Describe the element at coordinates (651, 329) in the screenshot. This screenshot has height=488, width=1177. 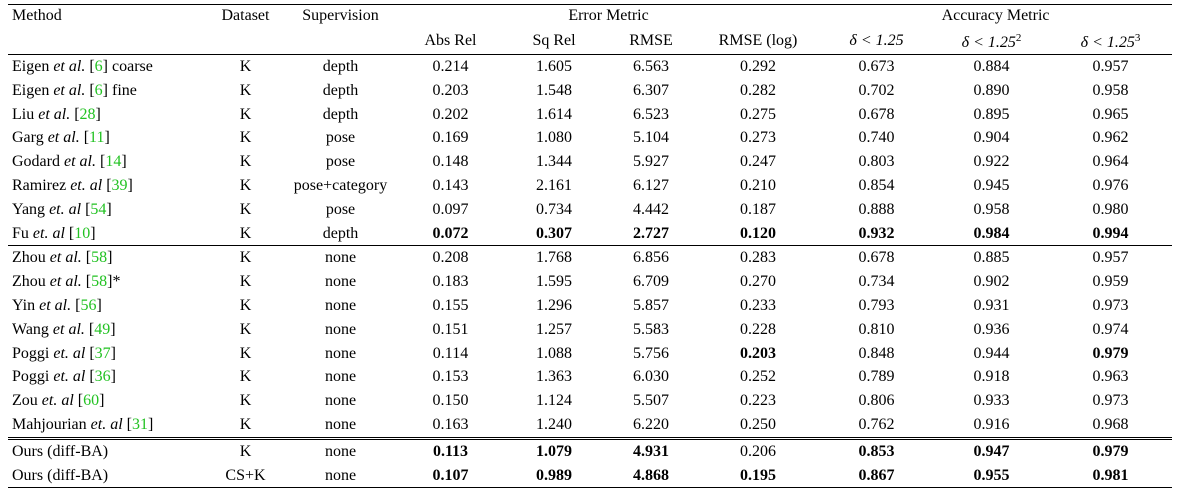
I see `value-cell: 5.583` at that location.